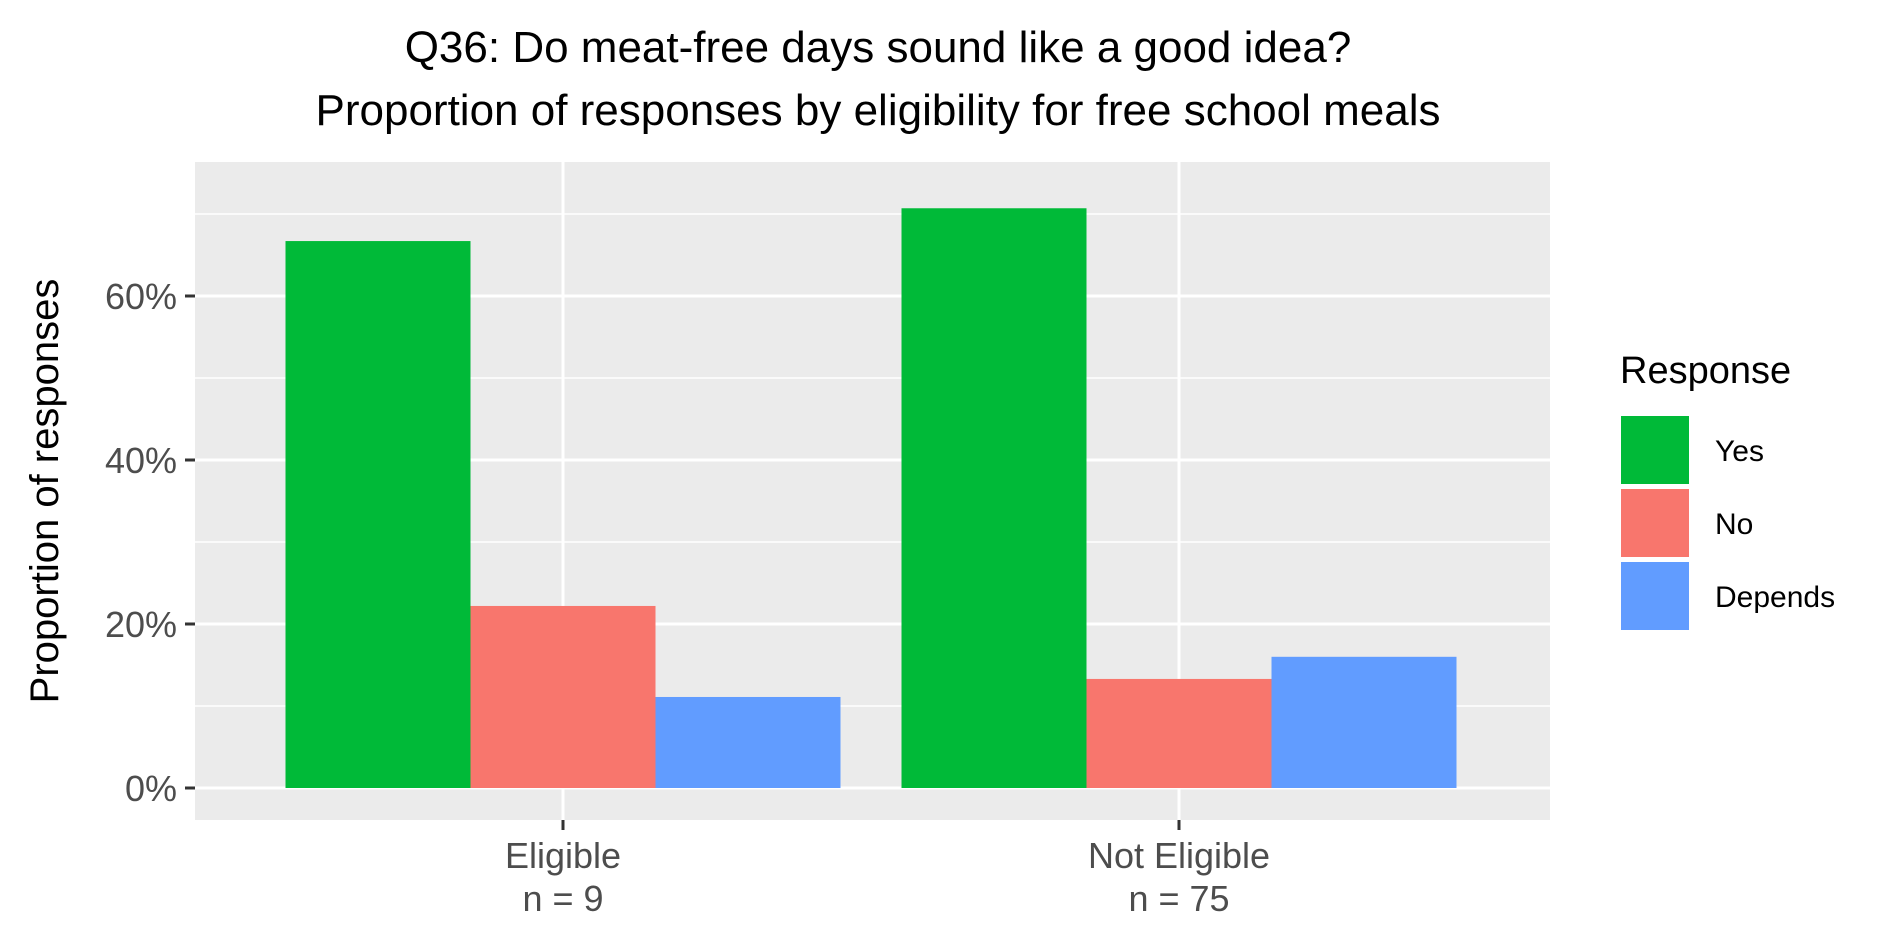  I want to click on legend-label-depends: Depends, so click(1775, 597).